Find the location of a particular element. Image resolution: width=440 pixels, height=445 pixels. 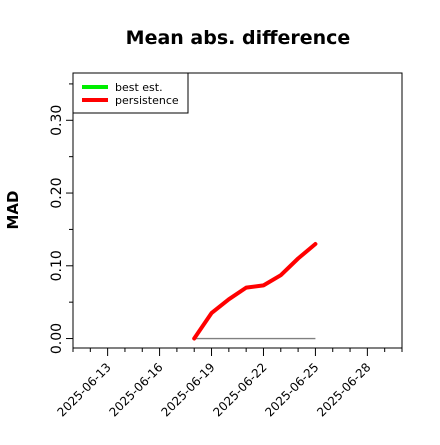

series-layer is located at coordinates (255, 291).